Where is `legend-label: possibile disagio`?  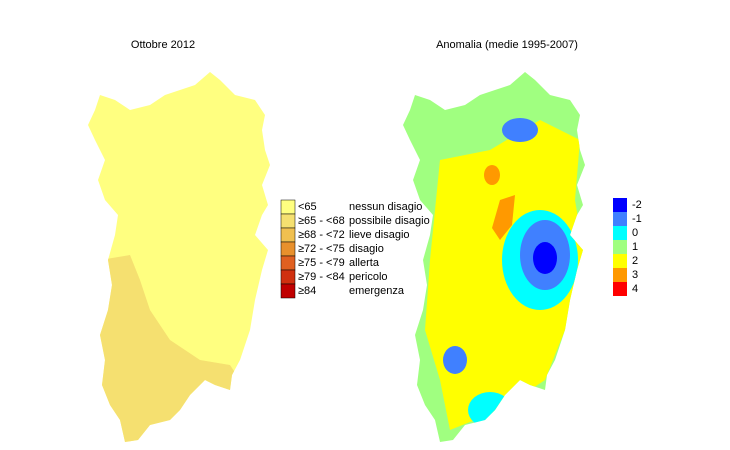 legend-label: possibile disagio is located at coordinates (389, 221).